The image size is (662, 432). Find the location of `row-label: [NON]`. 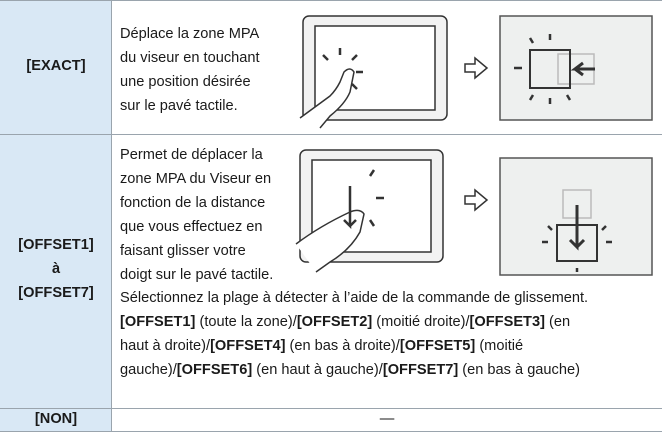

row-label: [NON] is located at coordinates (56, 419).